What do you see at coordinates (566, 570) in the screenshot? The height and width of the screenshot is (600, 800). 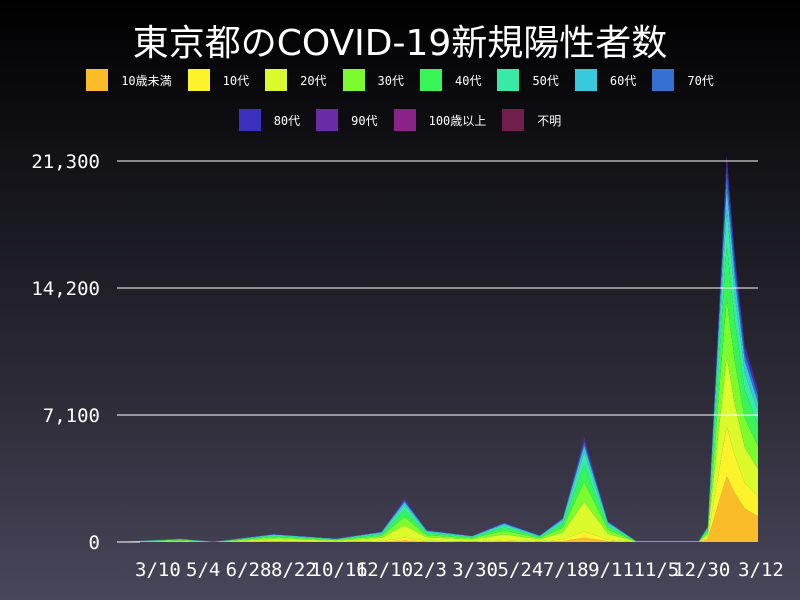 I see `x-tick-label: 7/18` at bounding box center [566, 570].